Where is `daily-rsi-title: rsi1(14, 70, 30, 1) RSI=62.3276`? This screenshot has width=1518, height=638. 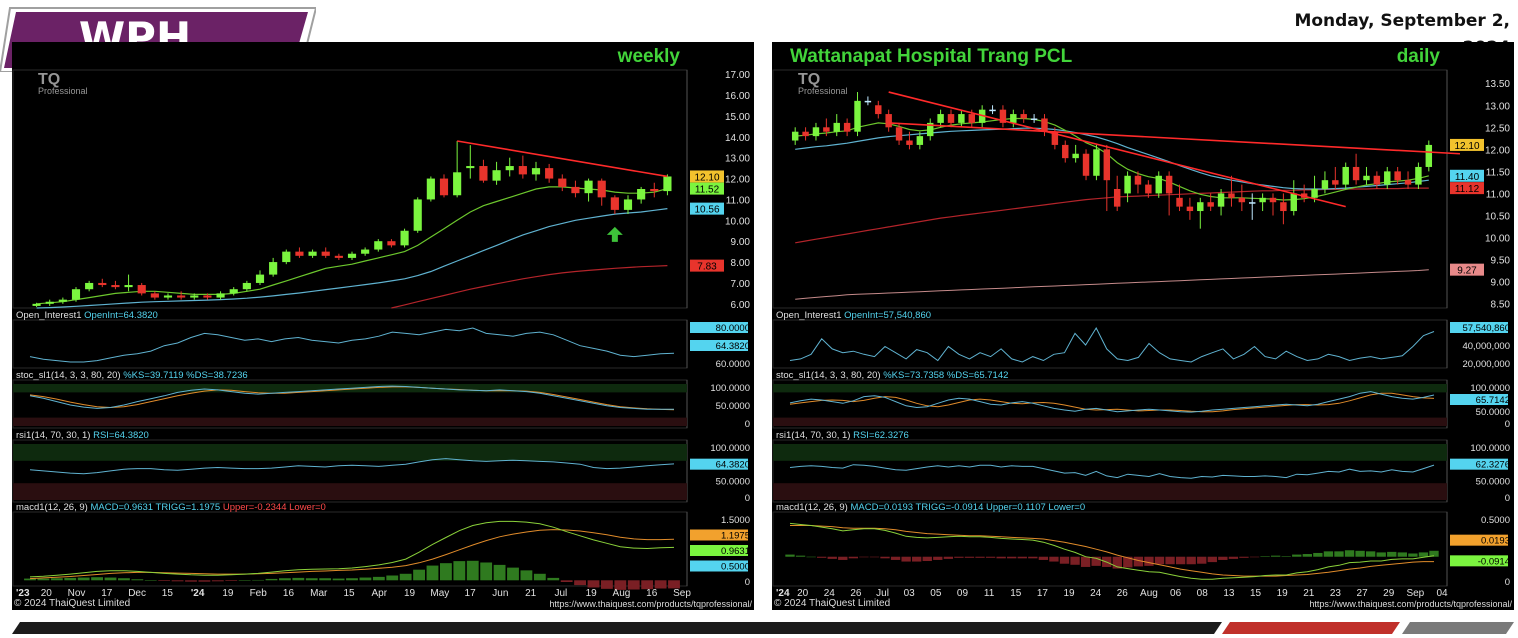 daily-rsi-title: rsi1(14, 70, 30, 1) RSI=62.3276 is located at coordinates (842, 435).